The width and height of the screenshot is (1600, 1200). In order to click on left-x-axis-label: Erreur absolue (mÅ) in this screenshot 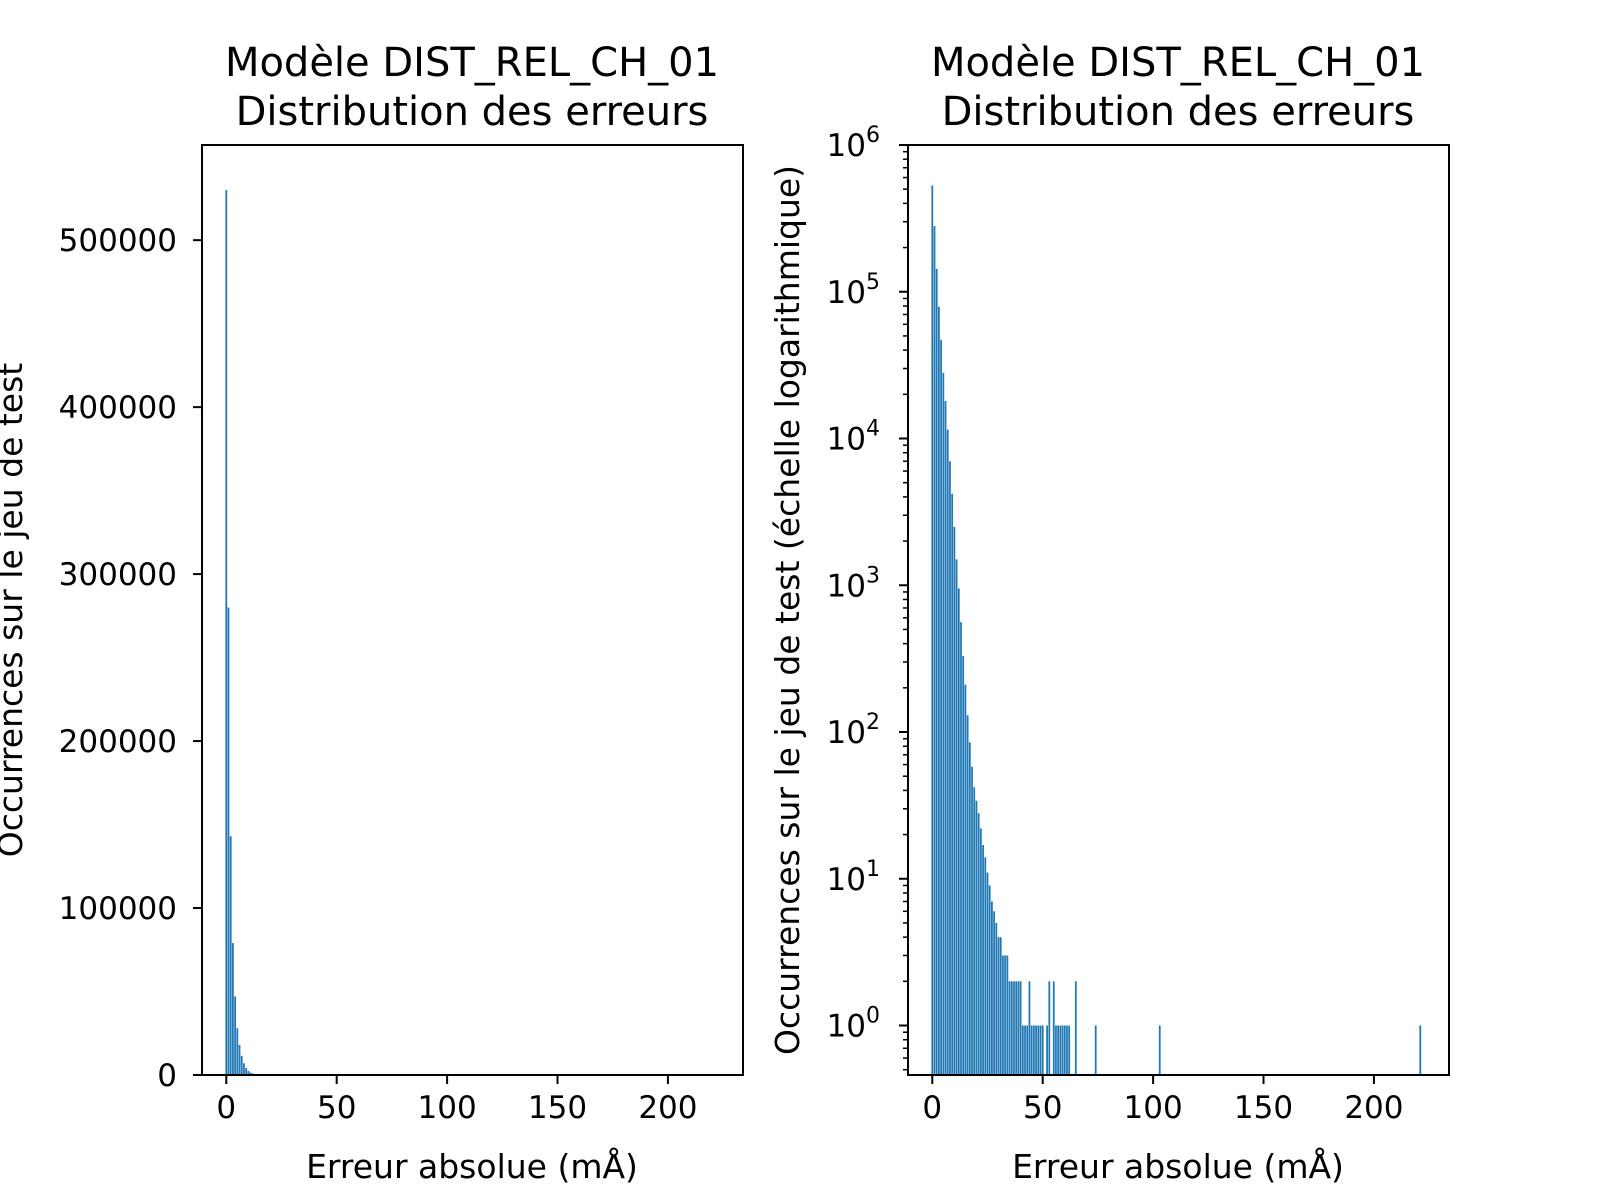, I will do `click(472, 1166)`.